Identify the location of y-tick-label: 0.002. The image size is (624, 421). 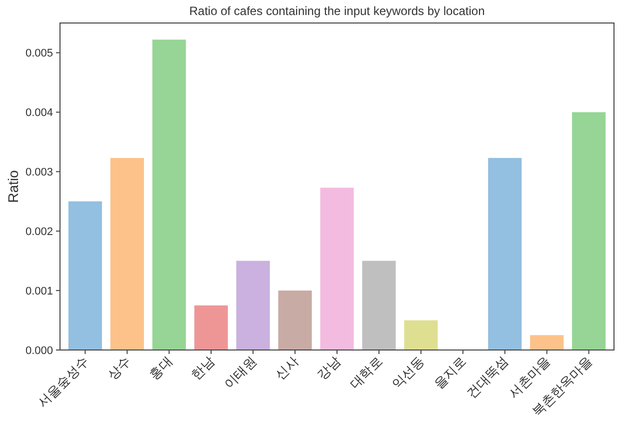
(39, 232).